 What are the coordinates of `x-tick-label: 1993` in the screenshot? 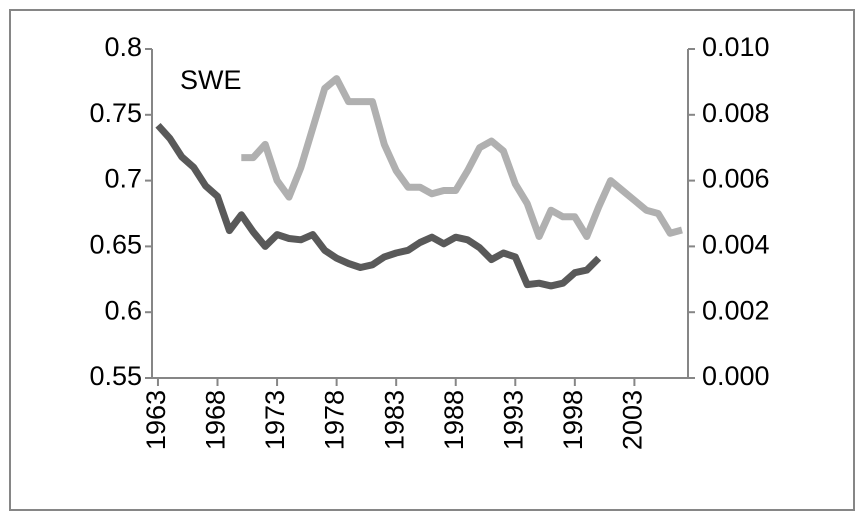 It's located at (513, 420).